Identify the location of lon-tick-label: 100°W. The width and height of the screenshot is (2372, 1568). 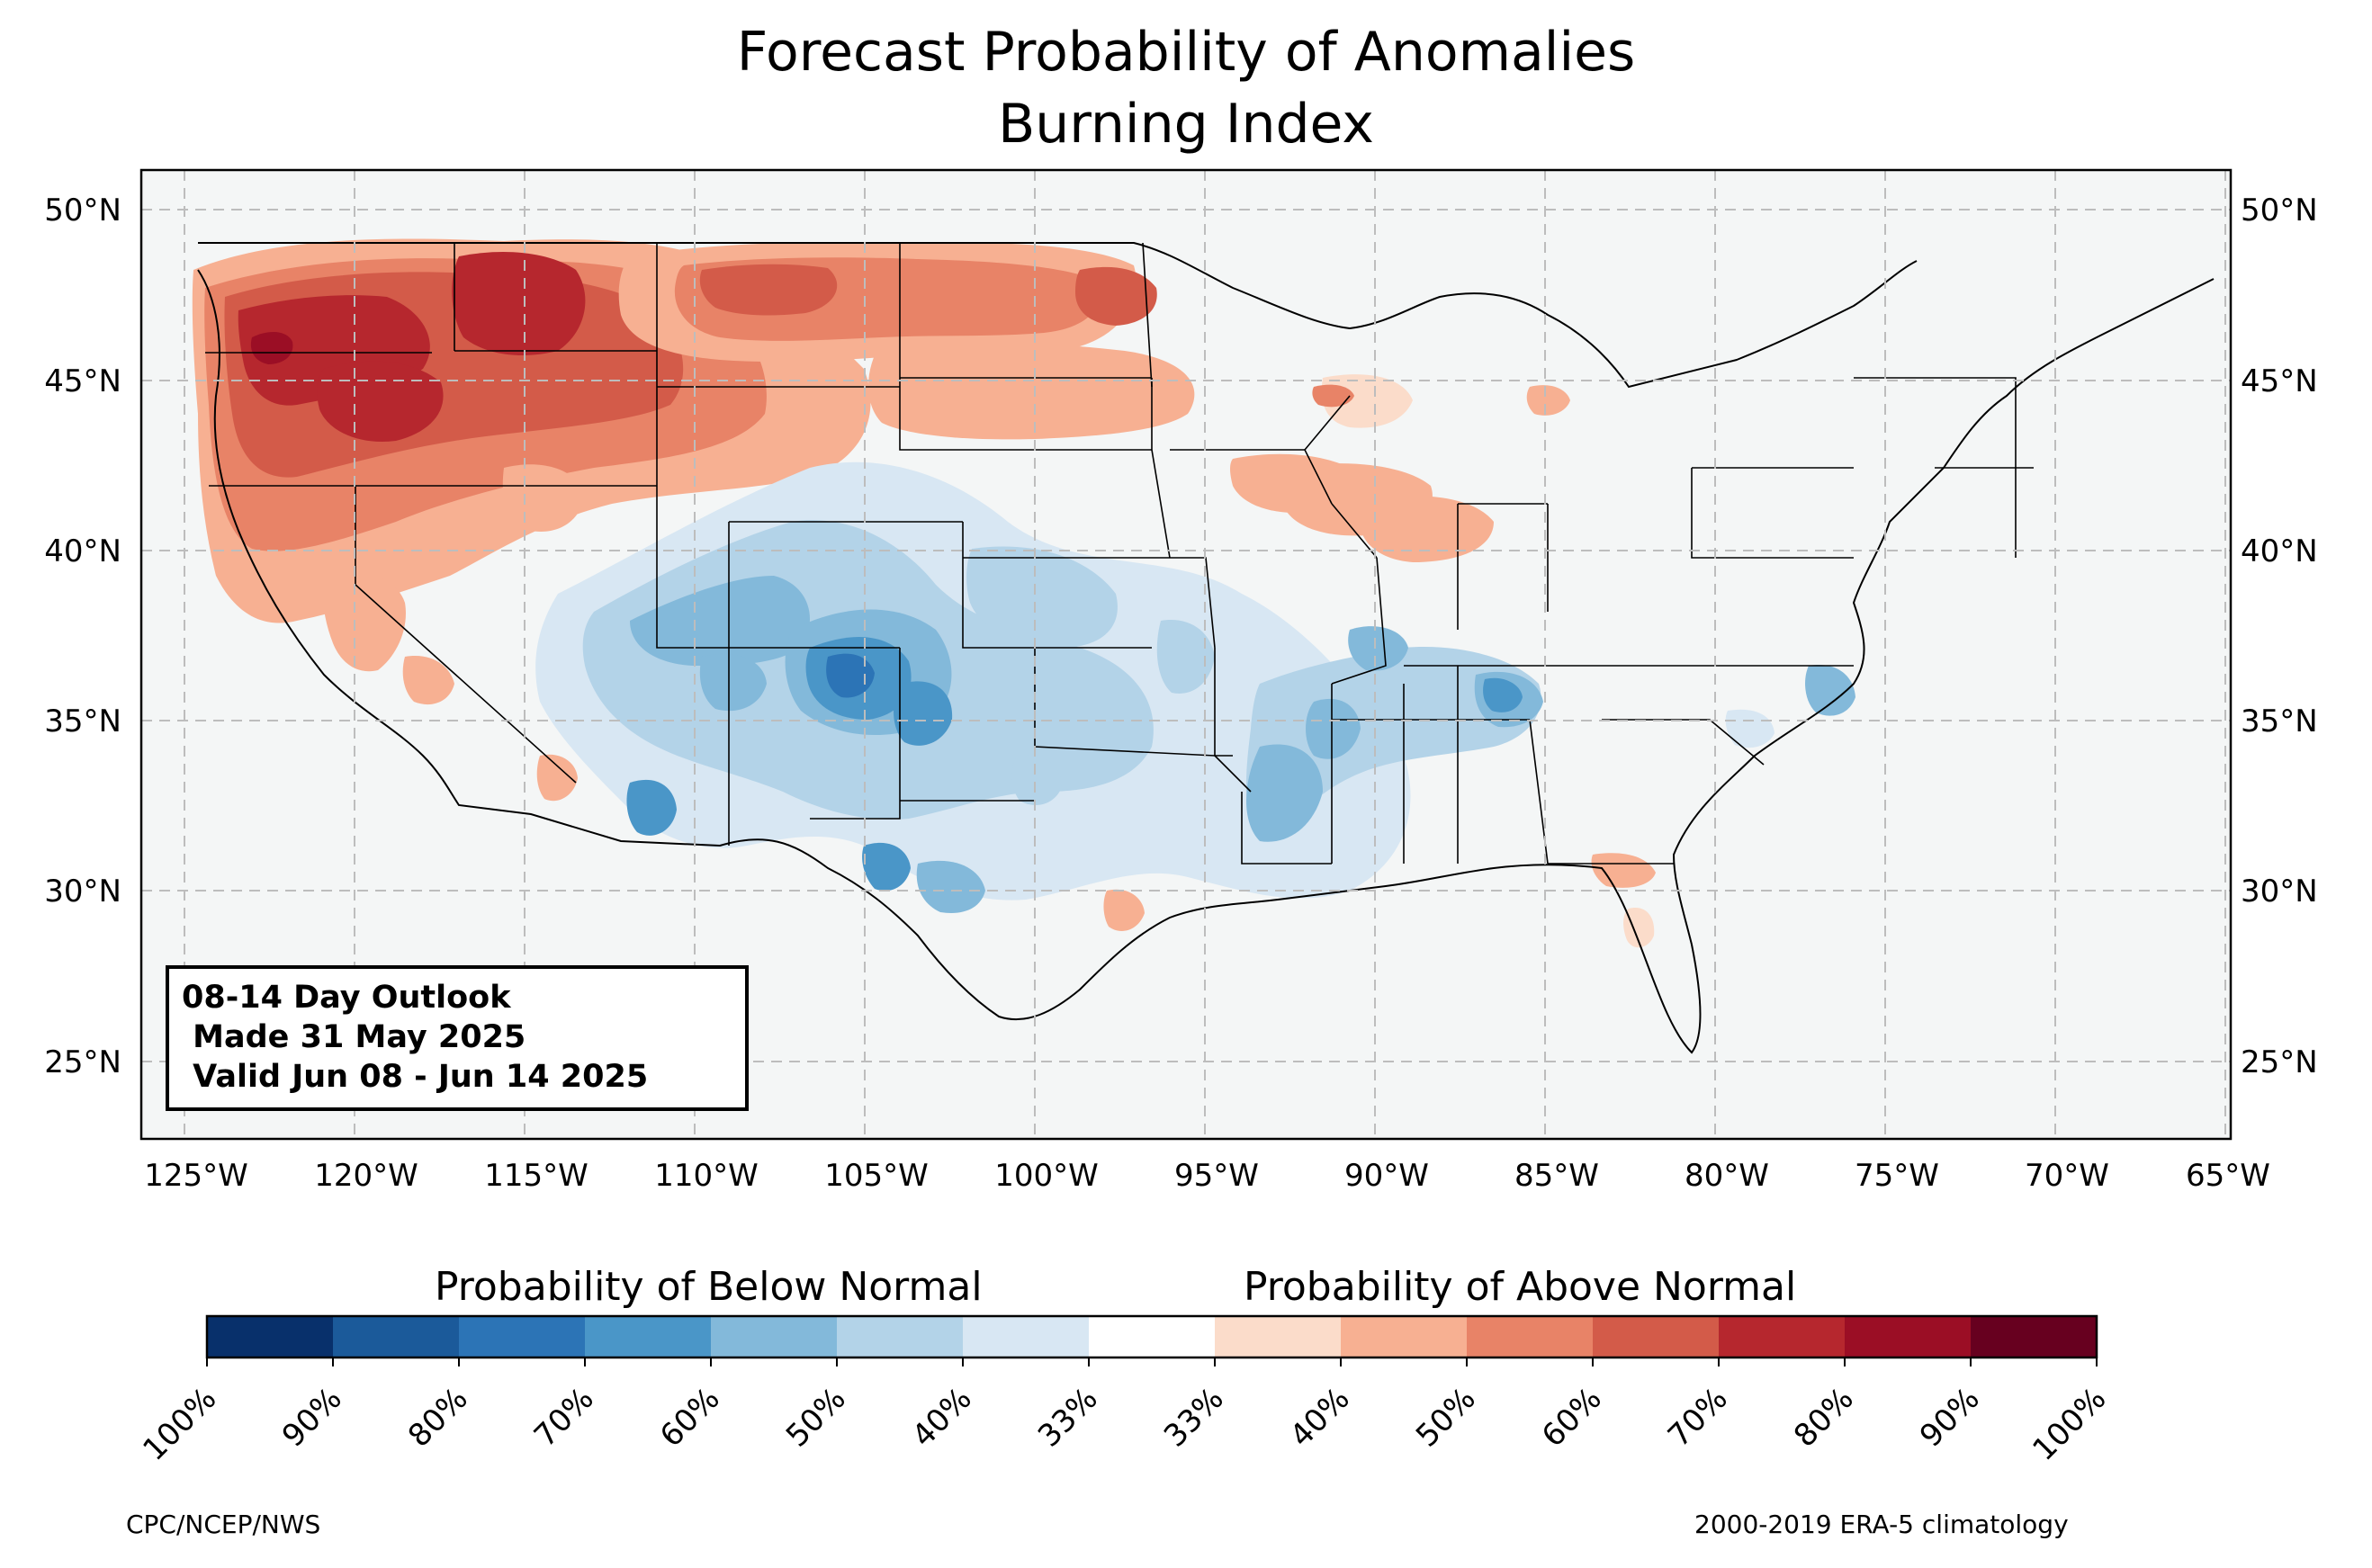
(1047, 1176).